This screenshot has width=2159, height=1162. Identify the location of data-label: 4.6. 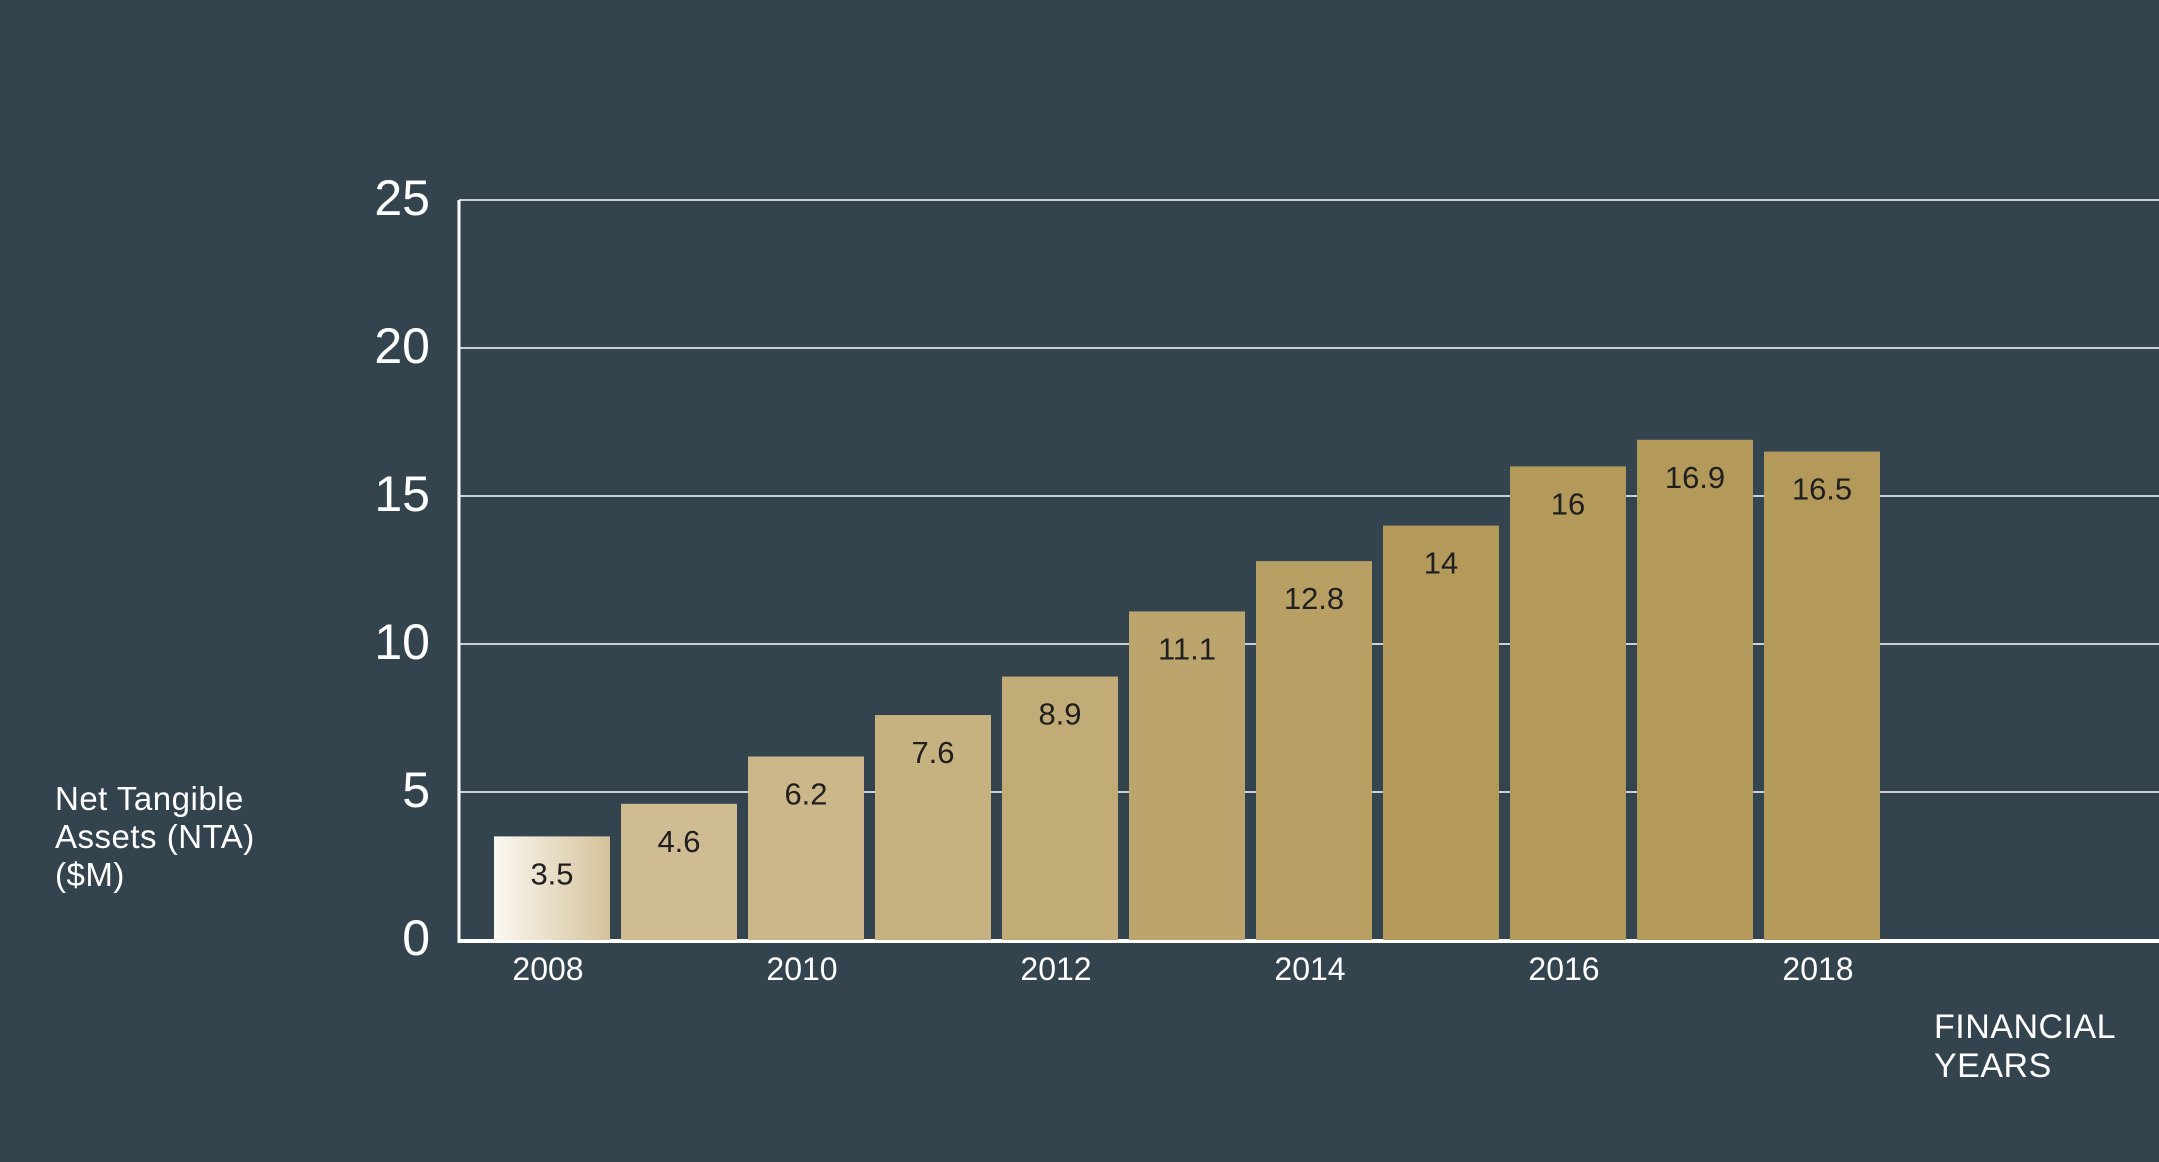
(678, 841).